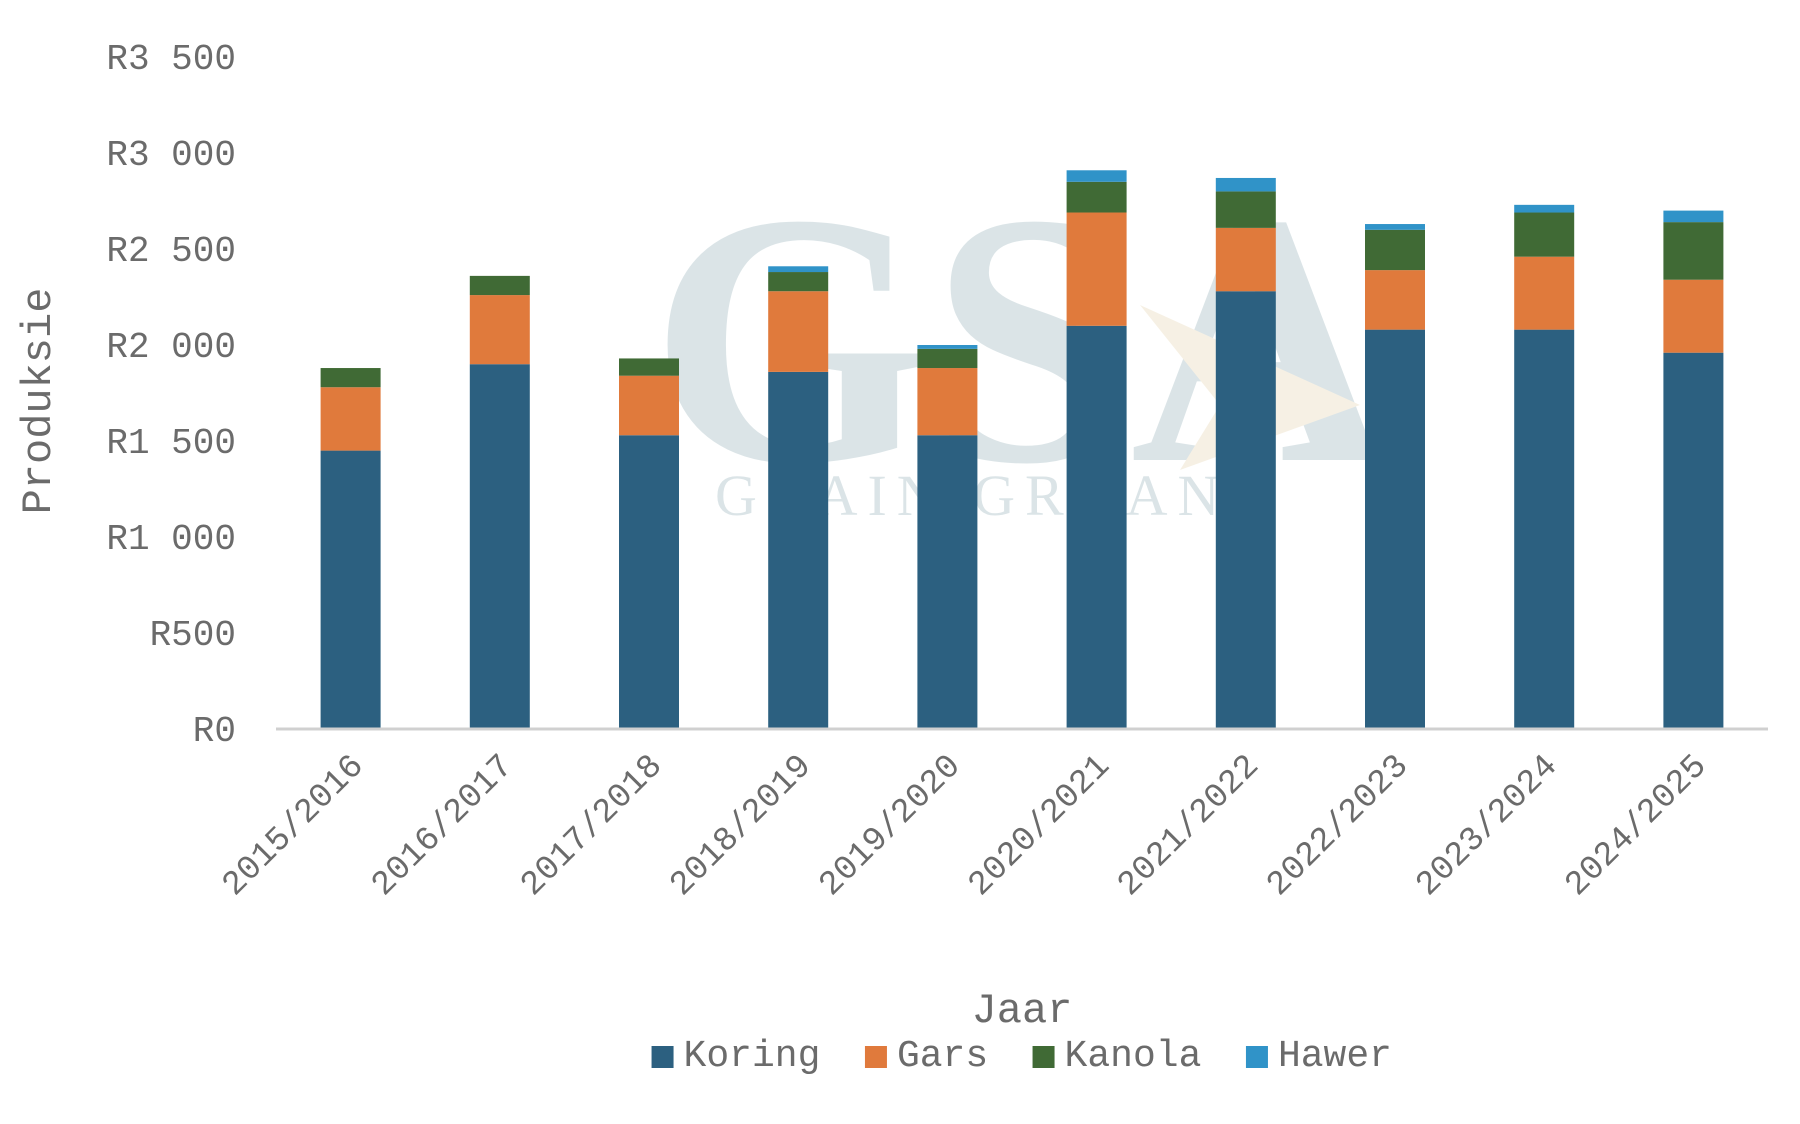 This screenshot has height=1124, width=1800. What do you see at coordinates (193, 635) in the screenshot?
I see `y-tick-label: R500` at bounding box center [193, 635].